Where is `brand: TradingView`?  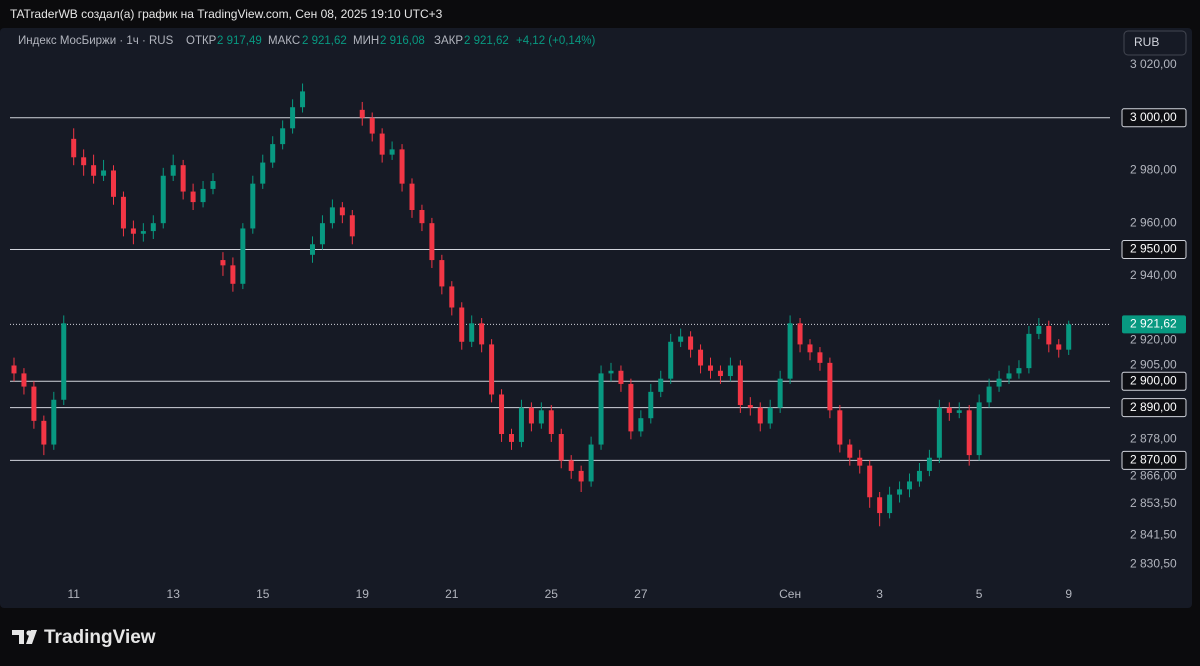 brand: TradingView is located at coordinates (100, 637).